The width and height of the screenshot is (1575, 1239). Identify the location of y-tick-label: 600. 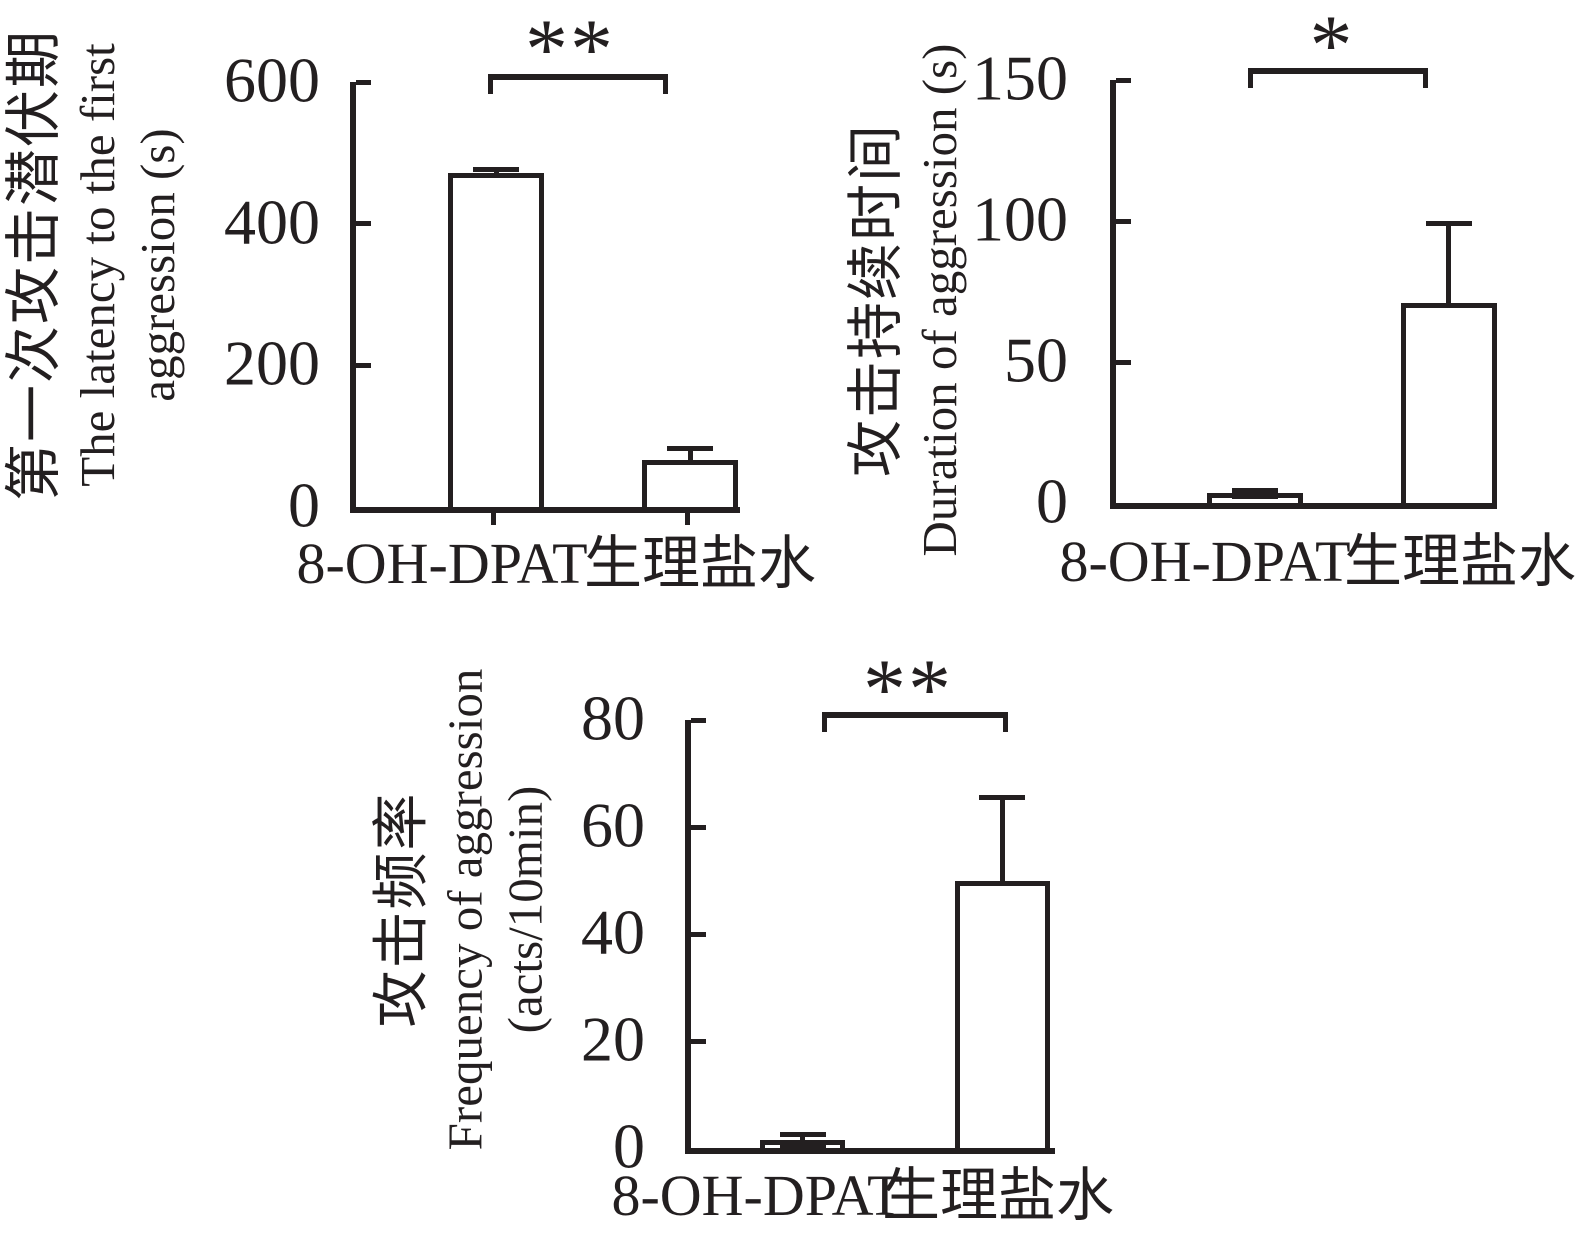
(272, 80).